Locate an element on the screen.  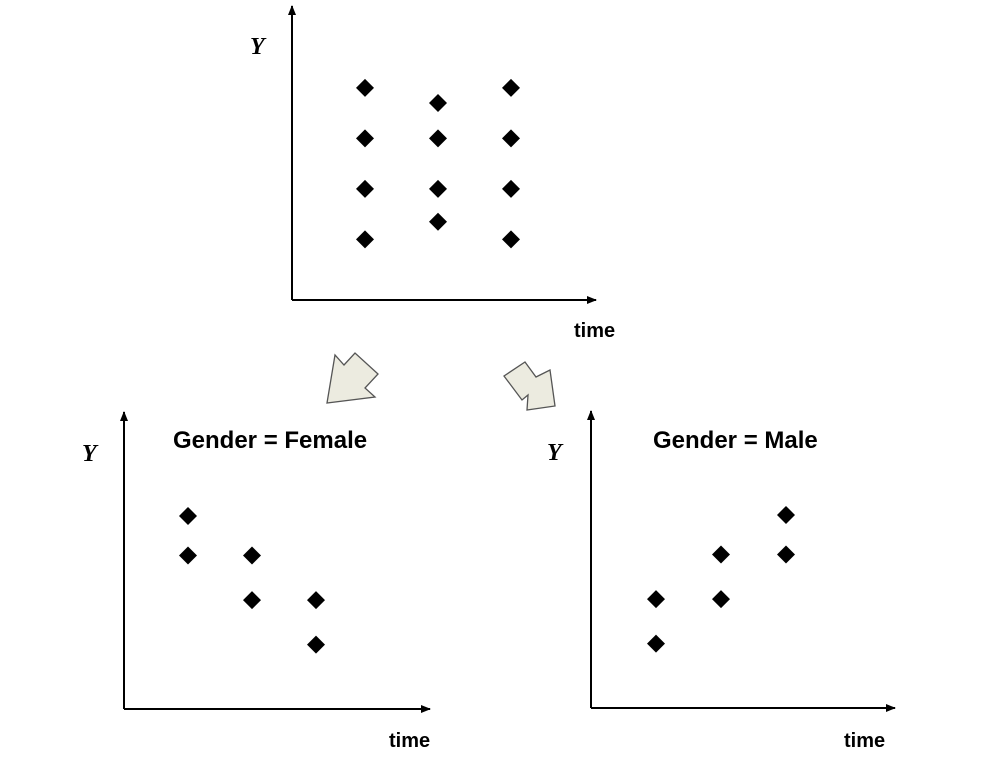
split-arrow-right is located at coordinates (529, 386).